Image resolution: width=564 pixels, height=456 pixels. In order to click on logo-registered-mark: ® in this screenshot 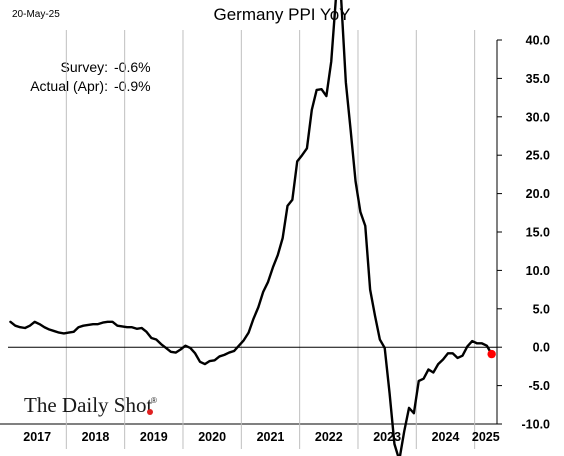, I will do `click(154, 400)`.